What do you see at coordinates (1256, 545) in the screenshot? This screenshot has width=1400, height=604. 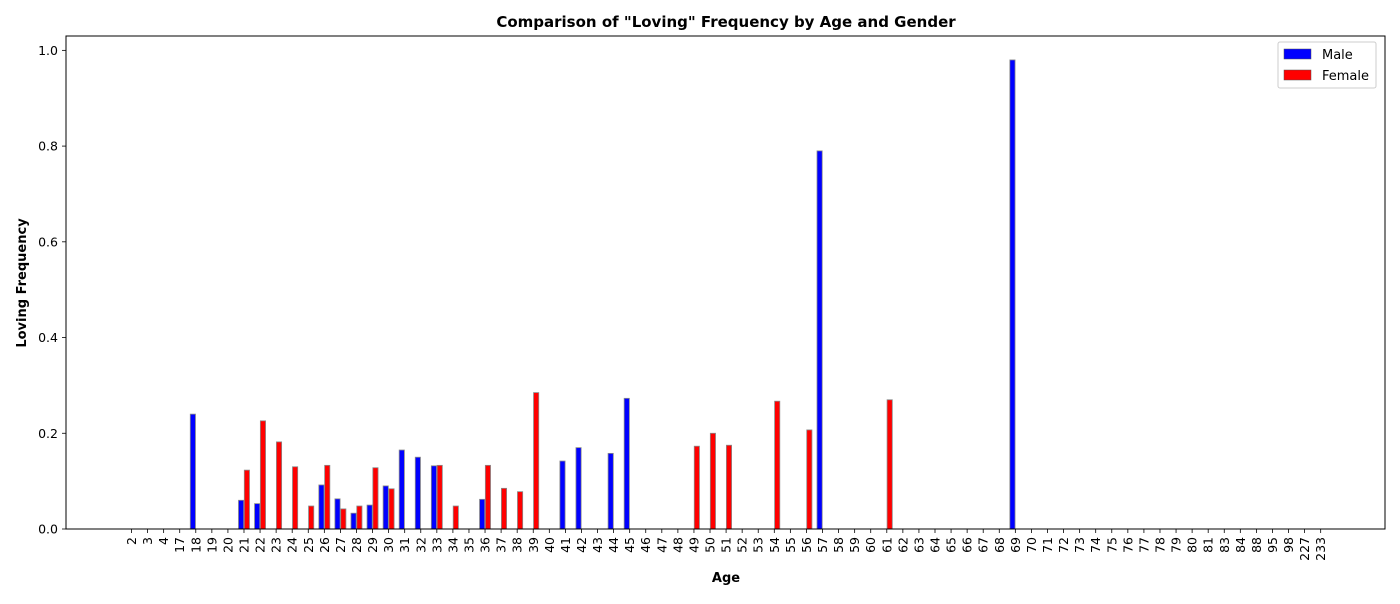 I see `x-tick-label: 88` at bounding box center [1256, 545].